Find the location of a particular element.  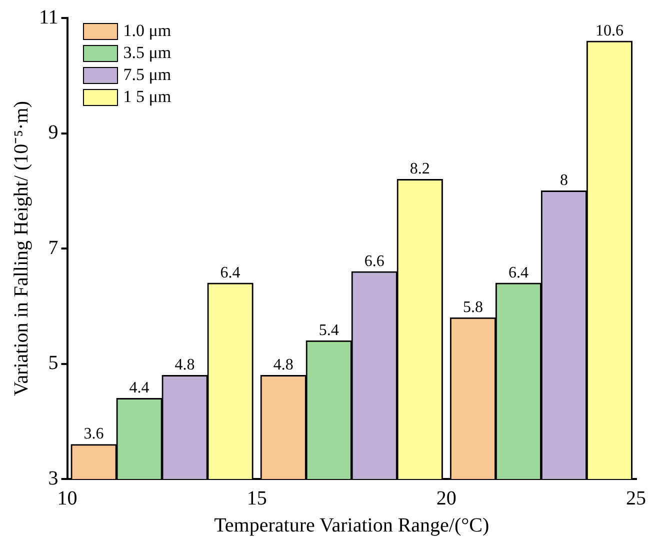

x-tick-label: 15 is located at coordinates (256, 498).